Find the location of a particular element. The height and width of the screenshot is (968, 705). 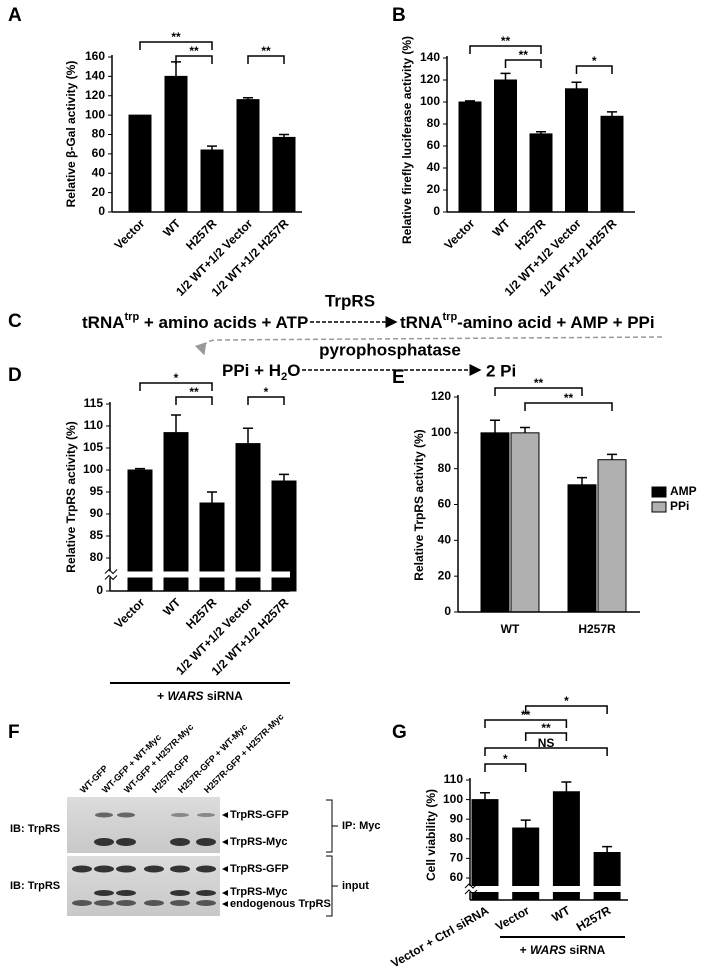

panel-letter: E is located at coordinates (398, 377).